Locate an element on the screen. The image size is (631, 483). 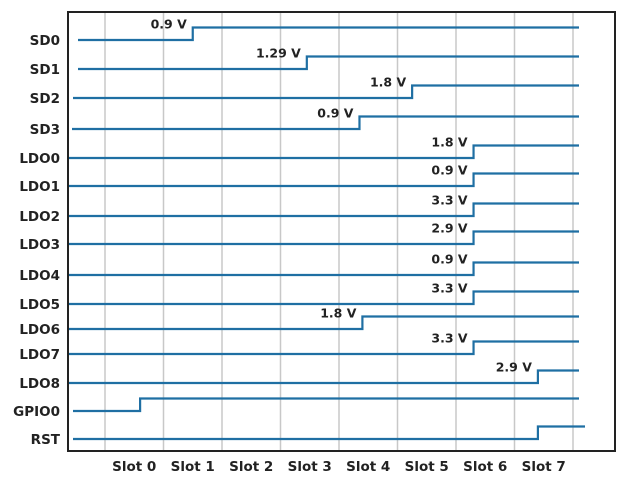
signal-name: LDO2 is located at coordinates (39, 217).